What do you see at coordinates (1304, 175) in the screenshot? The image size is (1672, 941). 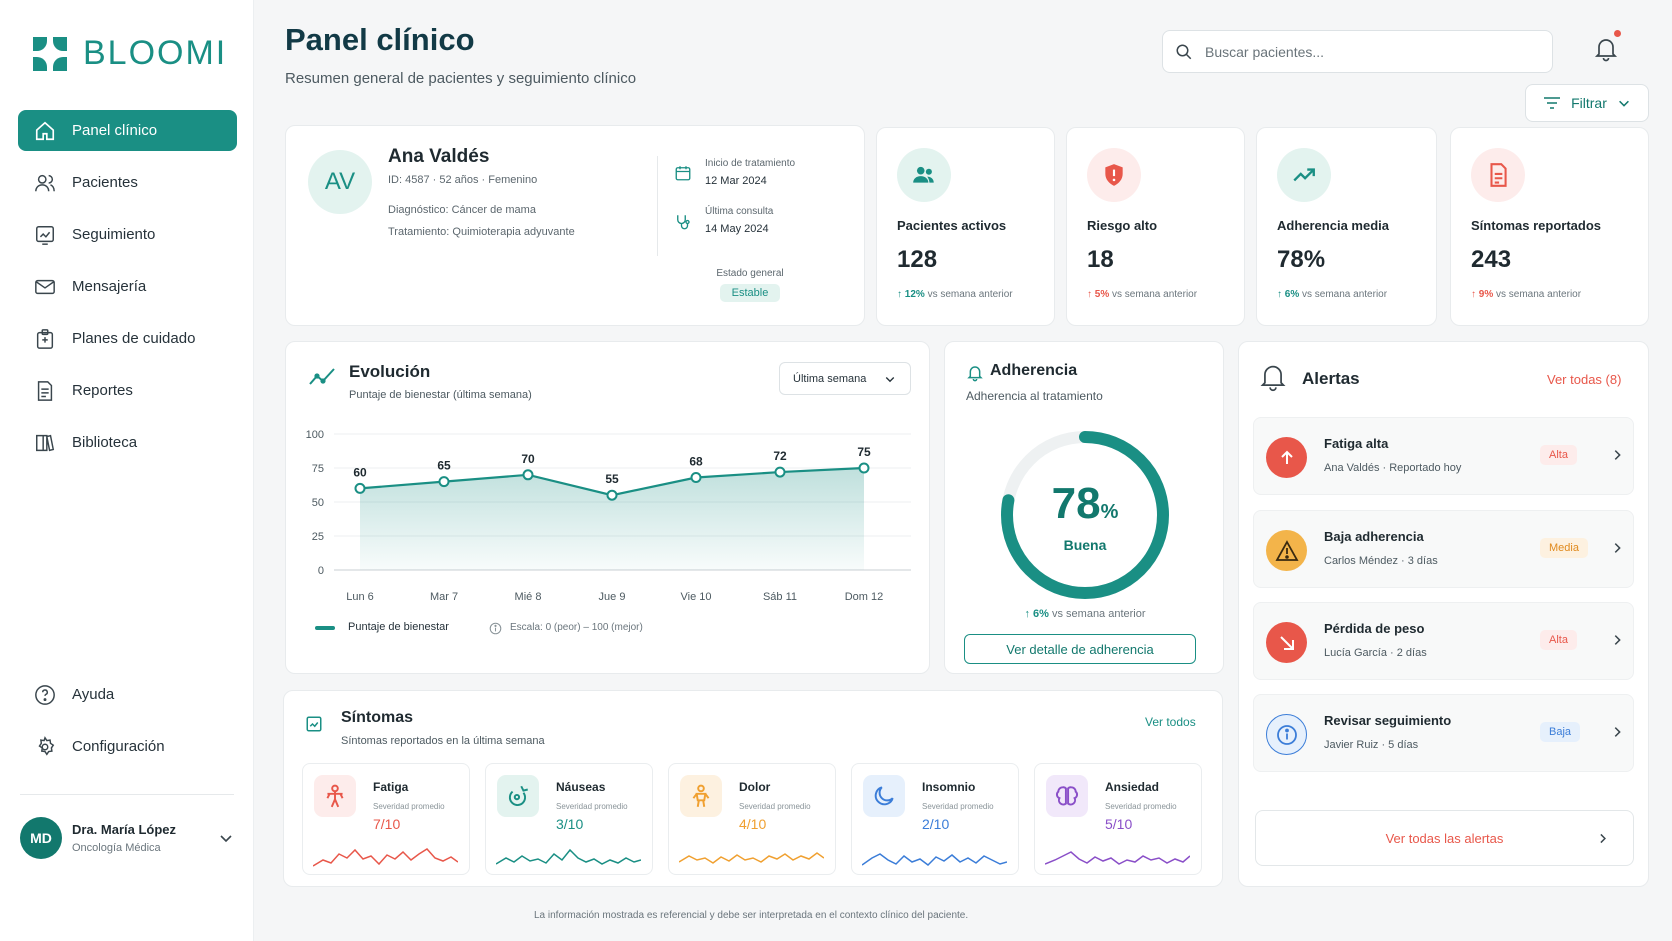 I see `trend-up-icon` at bounding box center [1304, 175].